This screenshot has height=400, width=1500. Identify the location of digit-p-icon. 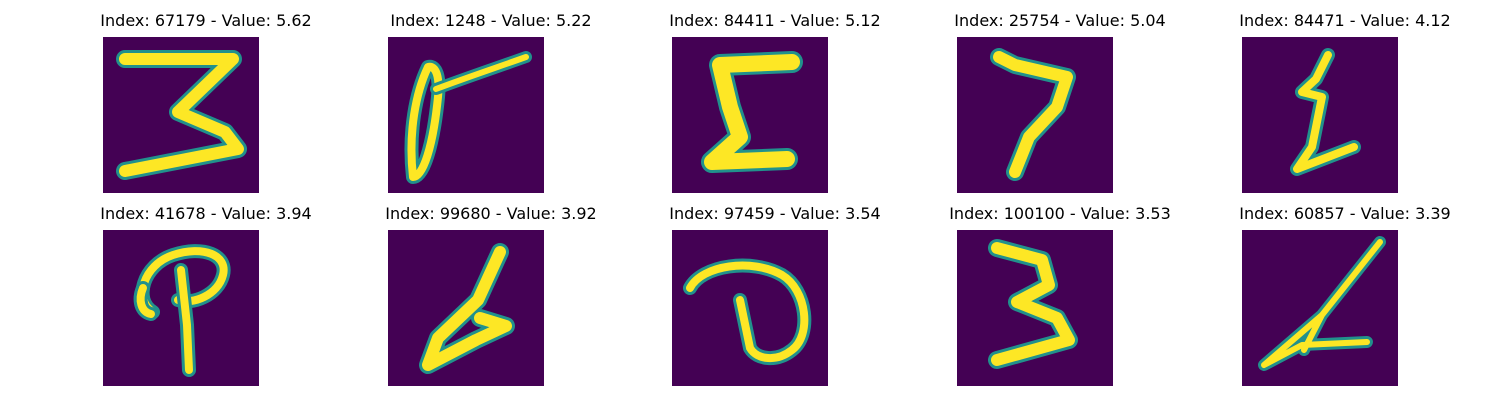
(181, 308).